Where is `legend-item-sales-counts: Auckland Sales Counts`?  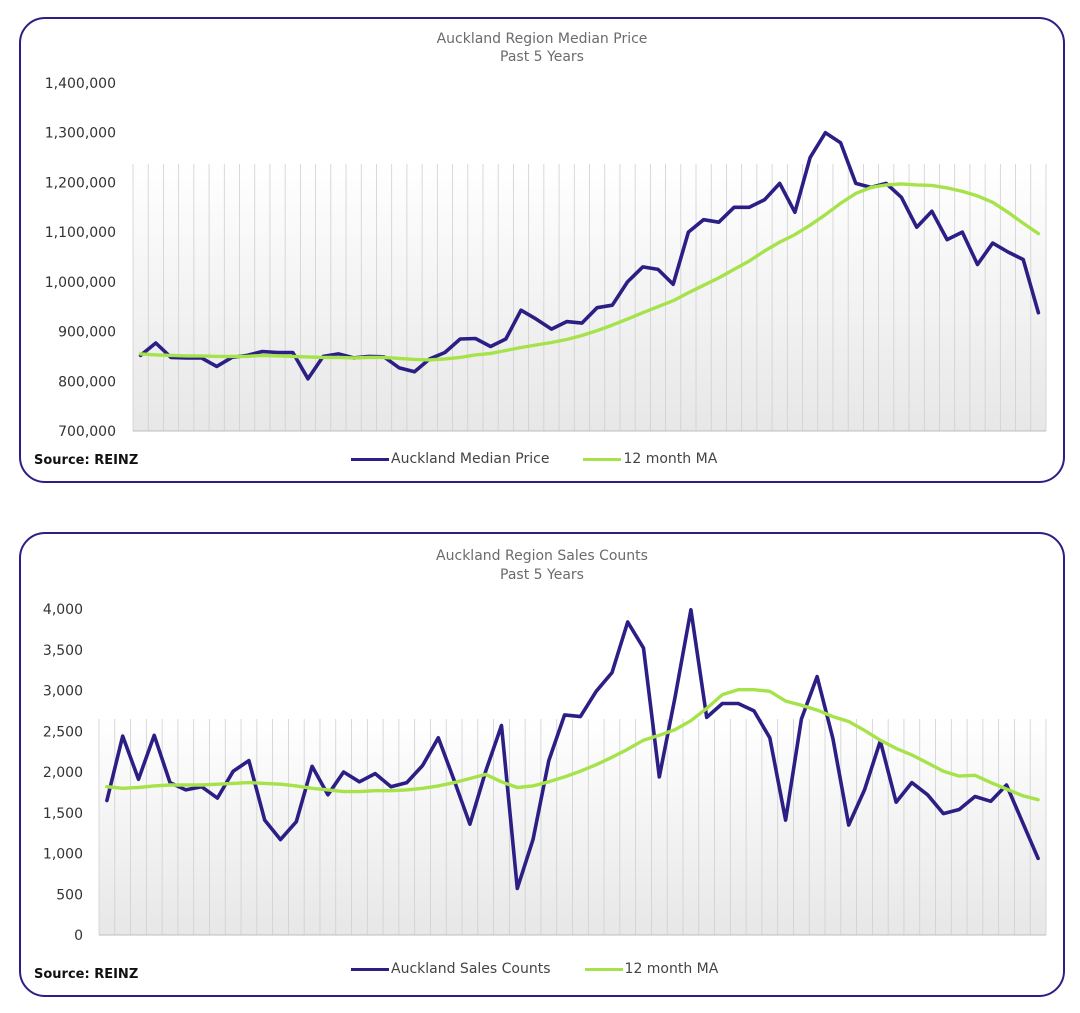 legend-item-sales-counts: Auckland Sales Counts is located at coordinates (451, 969).